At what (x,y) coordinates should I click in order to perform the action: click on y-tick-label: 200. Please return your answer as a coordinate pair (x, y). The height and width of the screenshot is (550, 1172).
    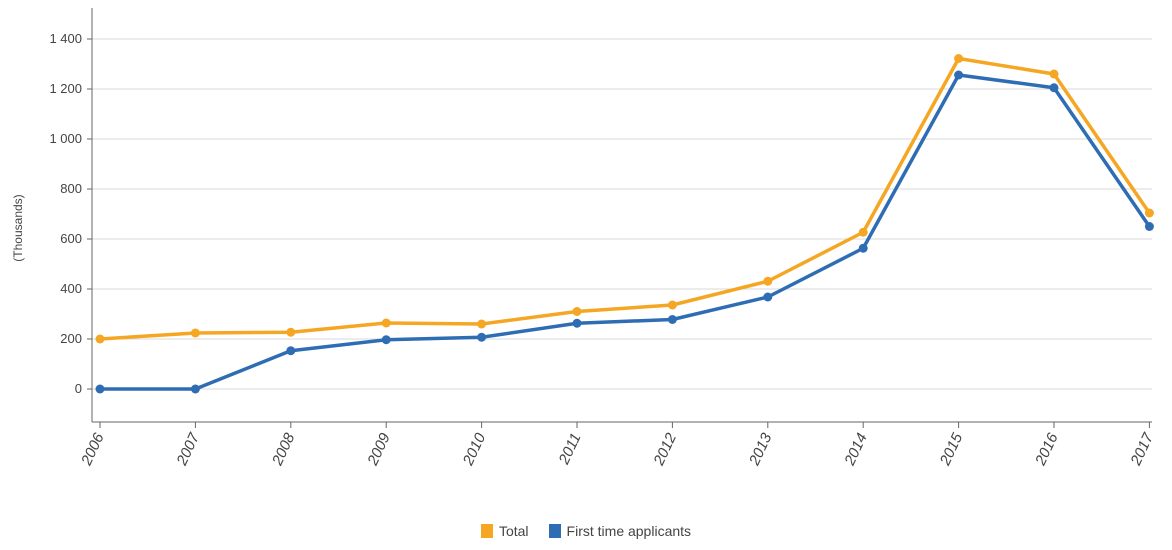
    Looking at the image, I should click on (71, 338).